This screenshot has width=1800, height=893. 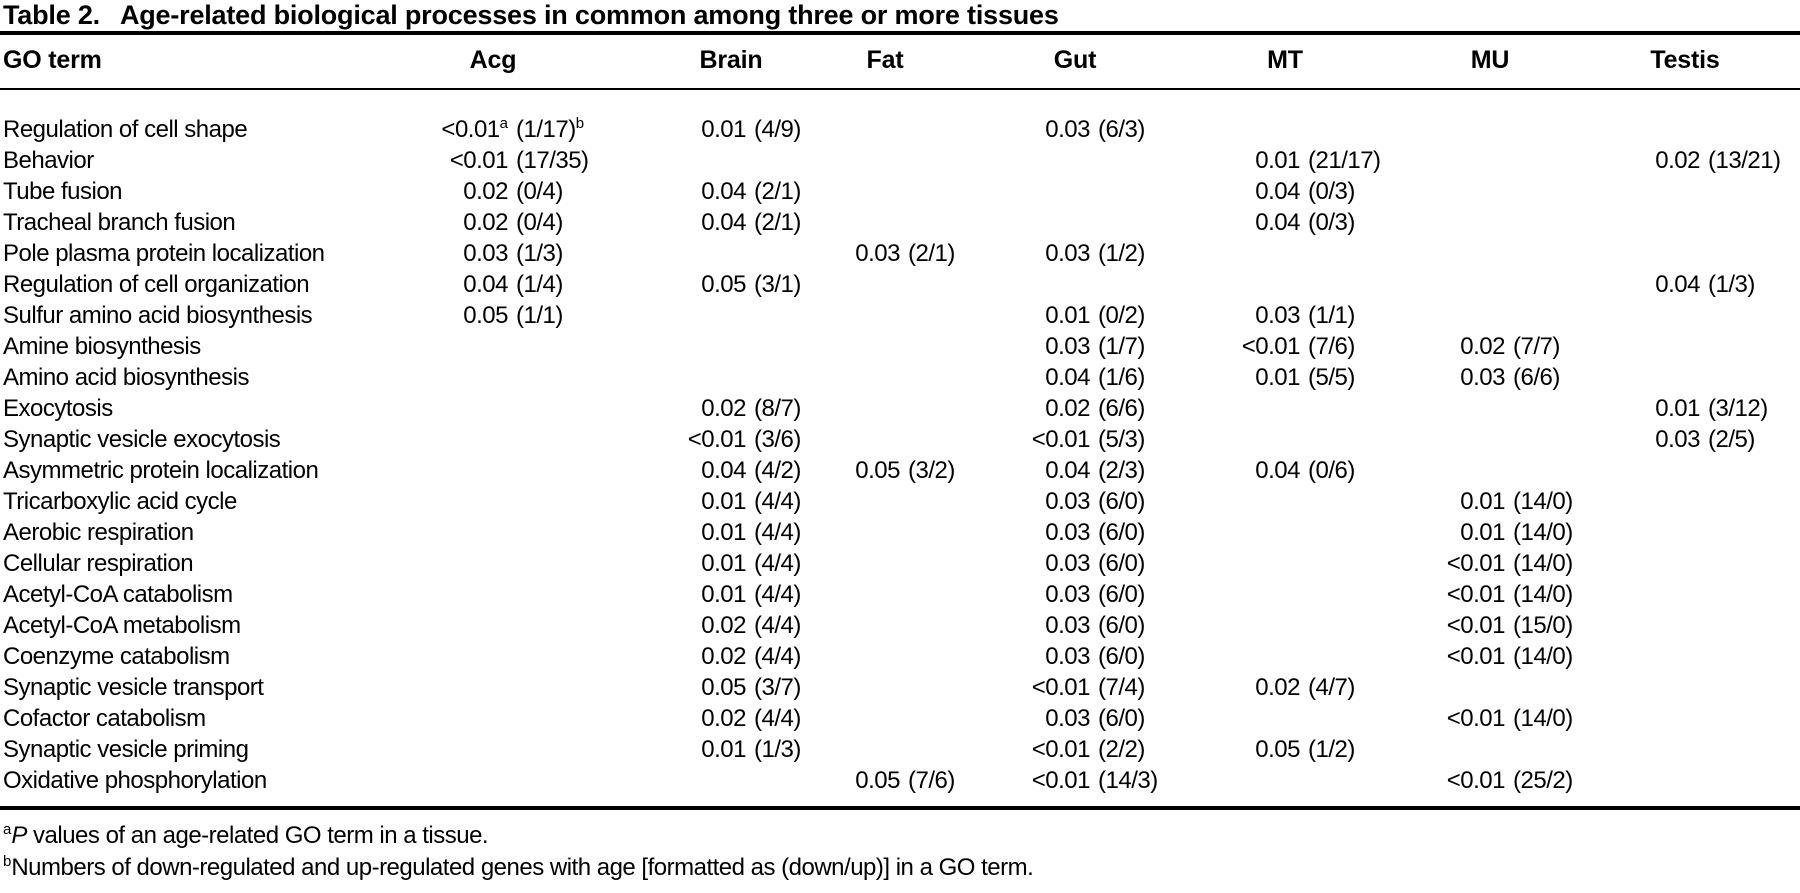 What do you see at coordinates (731, 687) in the screenshot?
I see `pvalue-cell-brain: 0.05 (3/7)` at bounding box center [731, 687].